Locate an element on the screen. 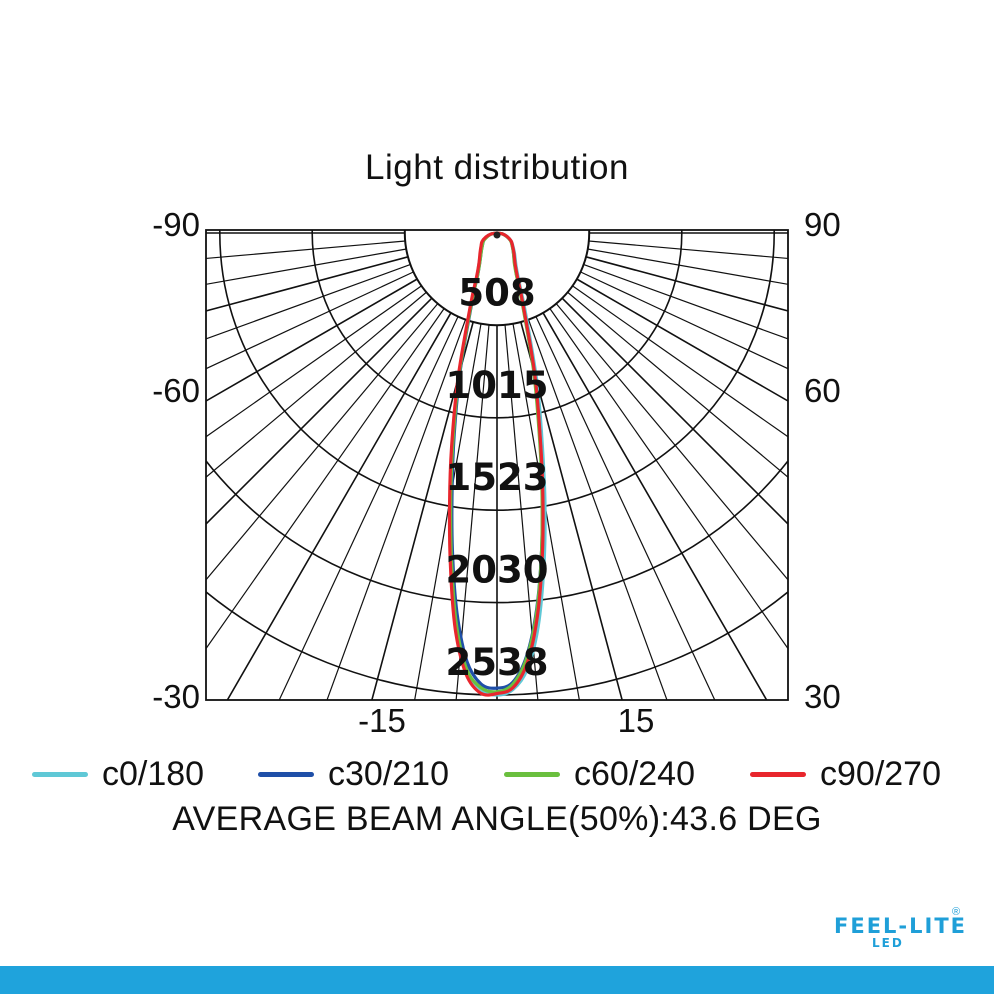 The width and height of the screenshot is (994, 994). left-angle-label: -90 is located at coordinates (176, 224).